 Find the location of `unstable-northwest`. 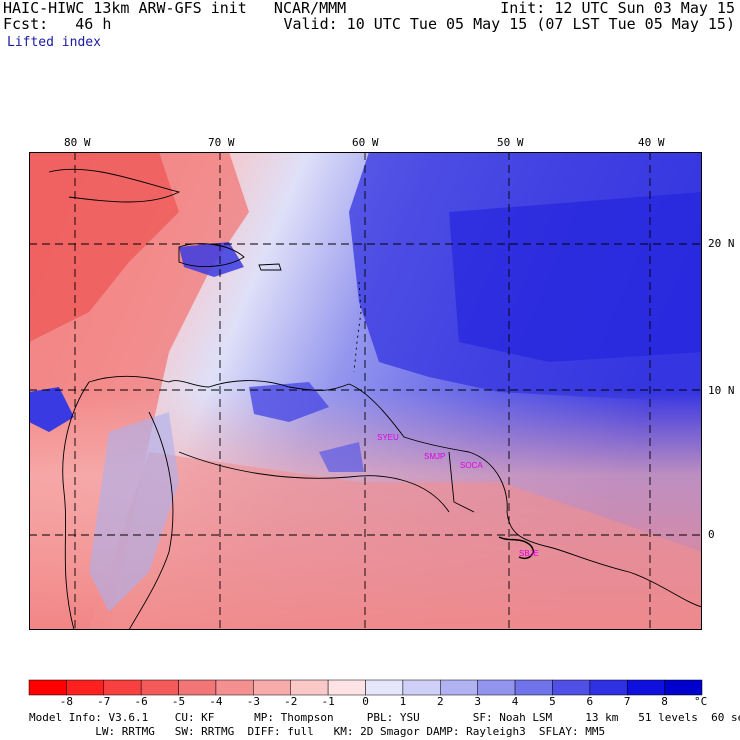

unstable-northwest is located at coordinates (104, 247).